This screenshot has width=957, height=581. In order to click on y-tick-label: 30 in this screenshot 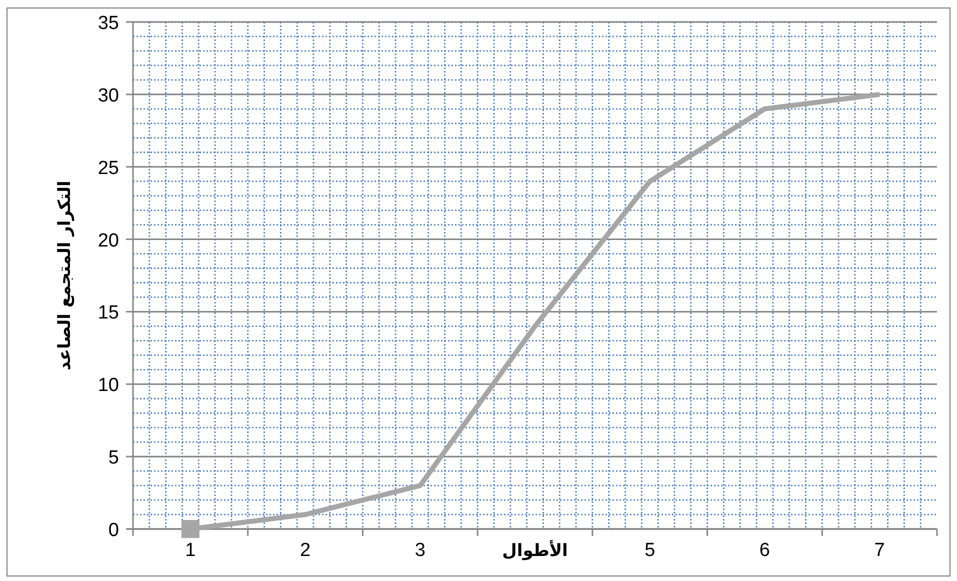, I will do `click(108, 95)`.